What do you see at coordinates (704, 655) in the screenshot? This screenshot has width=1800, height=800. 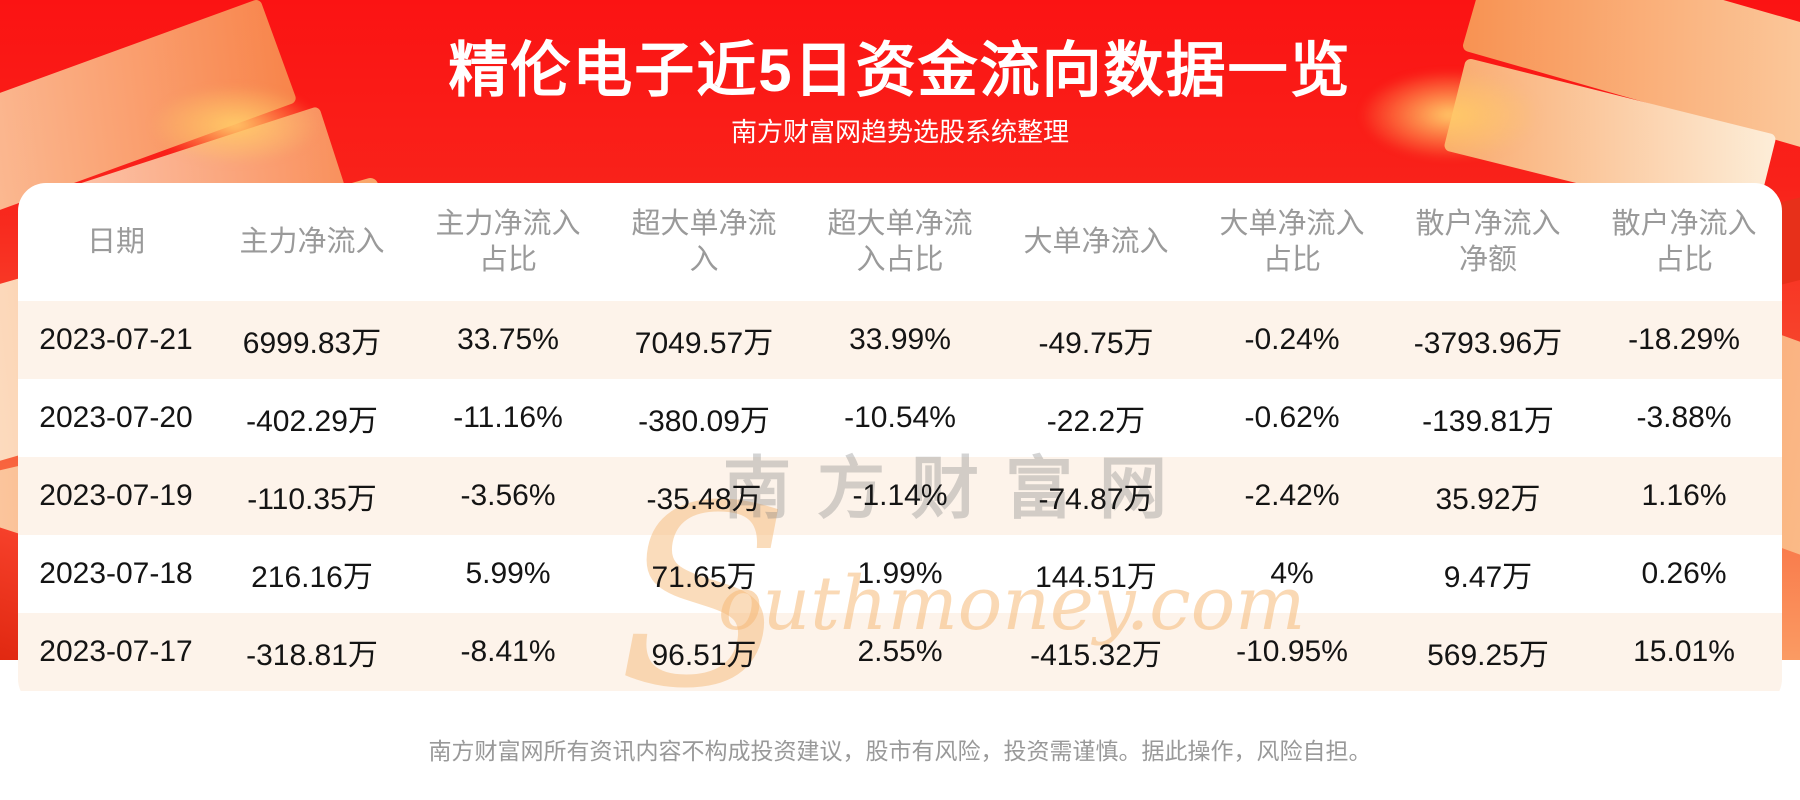 I see `cell: 96.51万` at bounding box center [704, 655].